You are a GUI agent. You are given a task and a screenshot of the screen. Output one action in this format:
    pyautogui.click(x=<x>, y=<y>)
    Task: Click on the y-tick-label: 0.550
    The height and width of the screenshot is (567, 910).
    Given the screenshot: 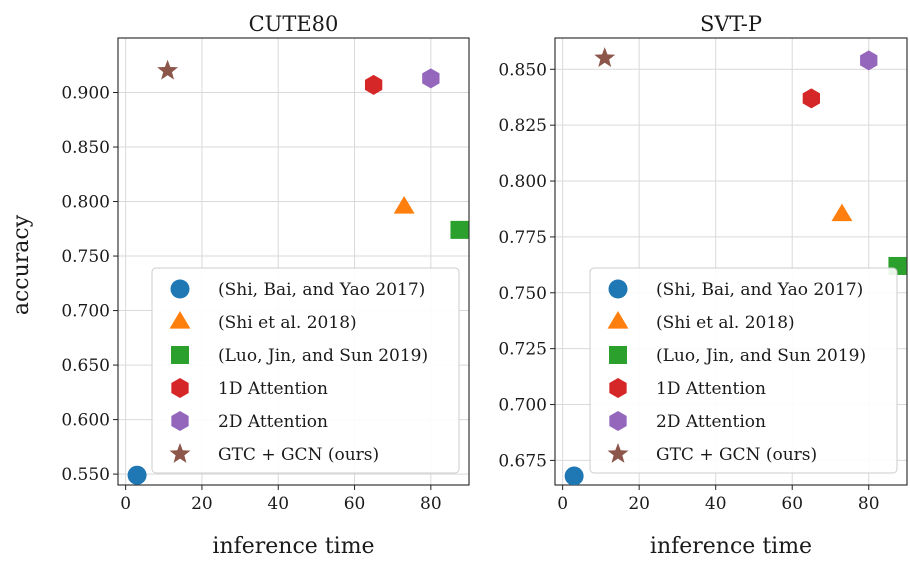 What is the action you would take?
    pyautogui.click(x=85, y=475)
    